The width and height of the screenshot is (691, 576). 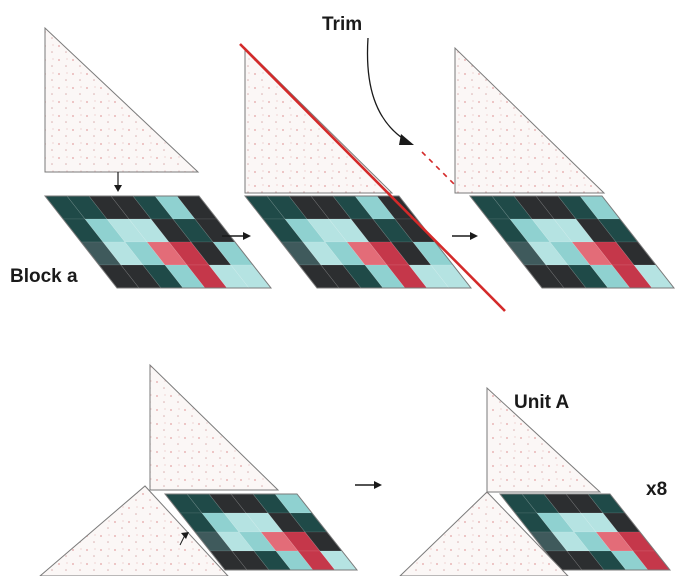 What do you see at coordinates (544, 439) in the screenshot?
I see `background-triangle-unit-a-top` at bounding box center [544, 439].